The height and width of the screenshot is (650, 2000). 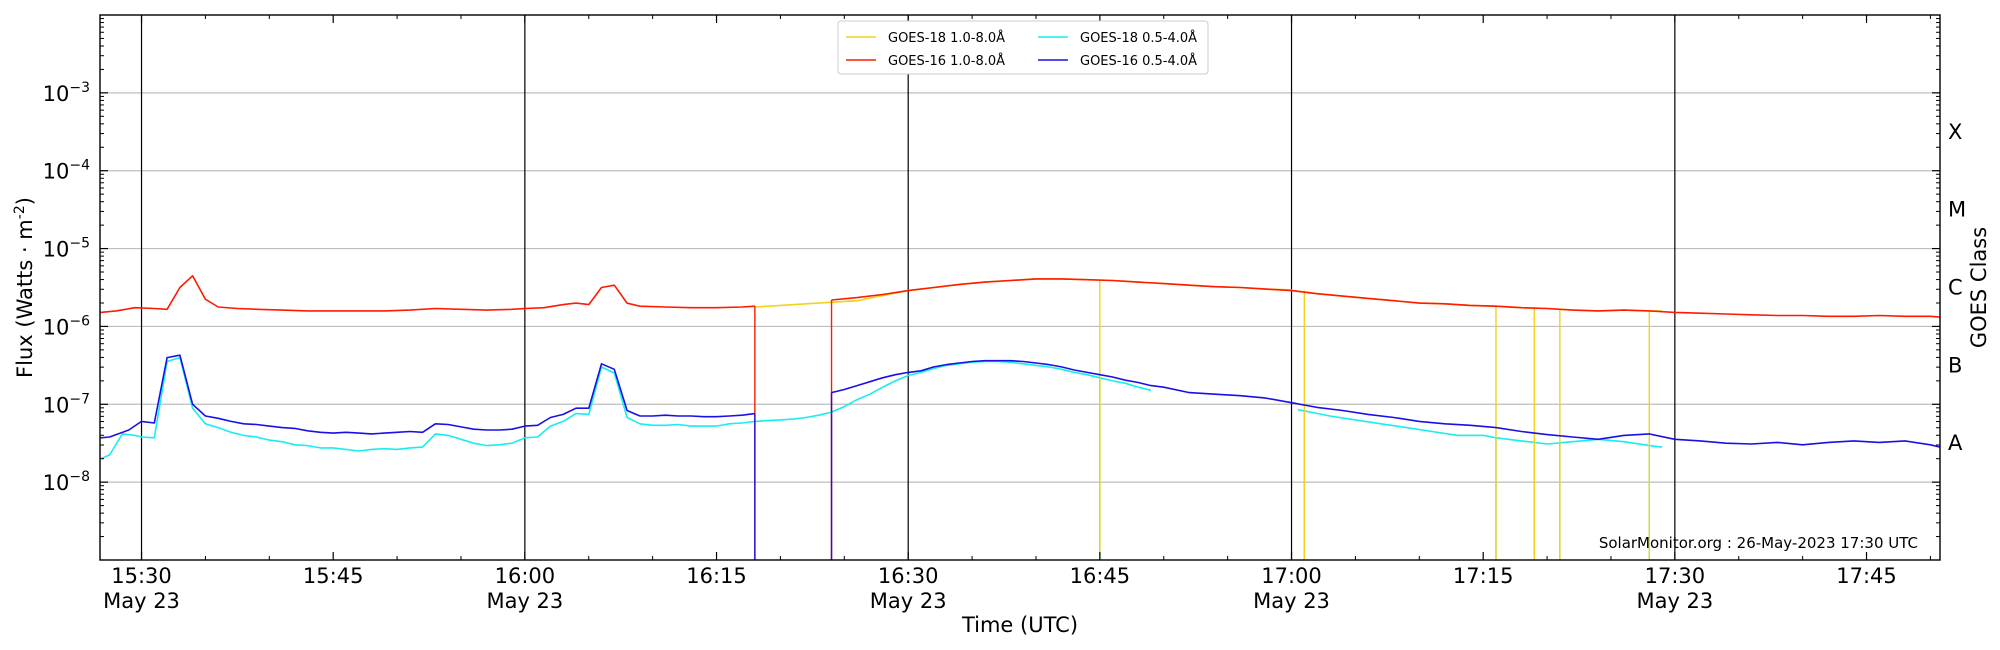 I want to click on x-tick-label: 17:00, so click(x=1291, y=576).